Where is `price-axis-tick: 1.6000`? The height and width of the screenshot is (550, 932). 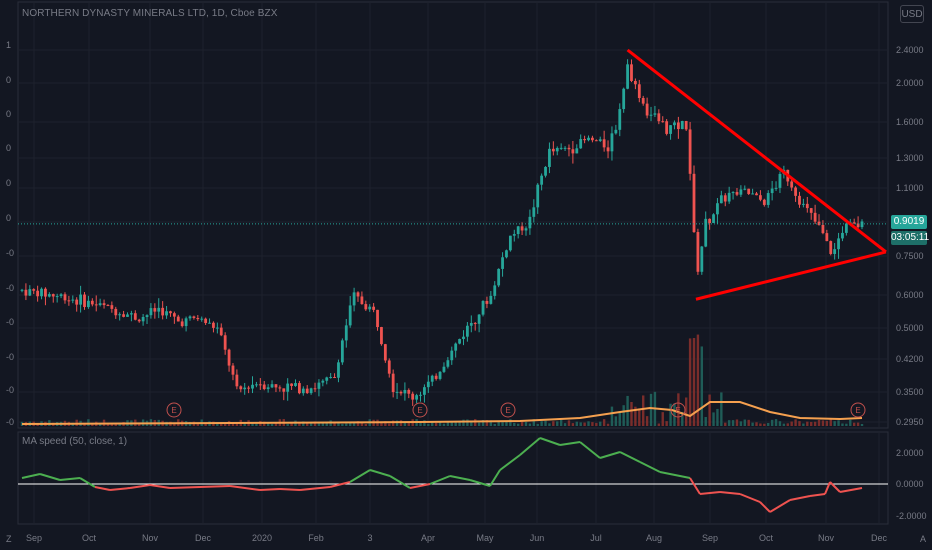
price-axis-tick: 1.6000 is located at coordinates (910, 122).